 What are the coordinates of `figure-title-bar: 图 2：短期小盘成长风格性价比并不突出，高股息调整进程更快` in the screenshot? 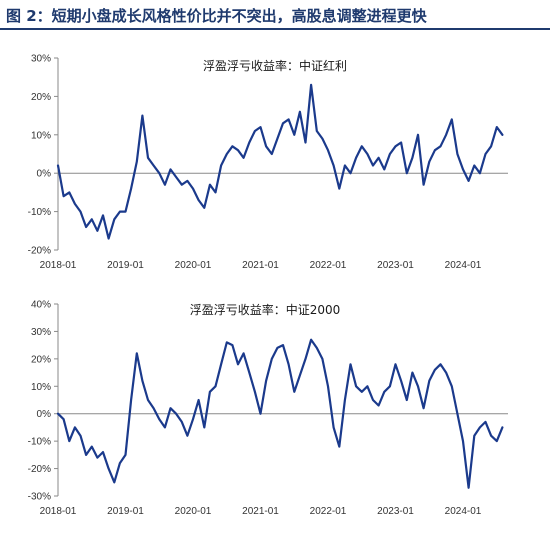 It's located at (275, 15).